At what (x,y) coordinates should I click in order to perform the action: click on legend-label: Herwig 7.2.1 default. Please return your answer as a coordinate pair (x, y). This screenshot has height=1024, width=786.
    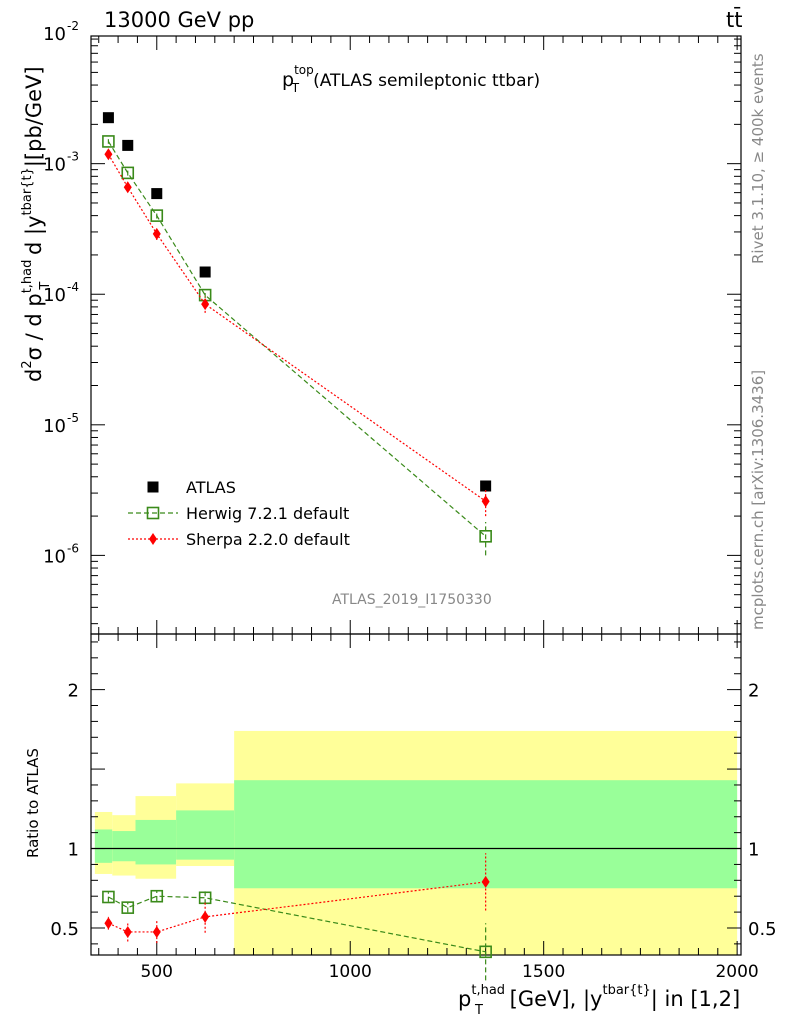
    Looking at the image, I should click on (267, 513).